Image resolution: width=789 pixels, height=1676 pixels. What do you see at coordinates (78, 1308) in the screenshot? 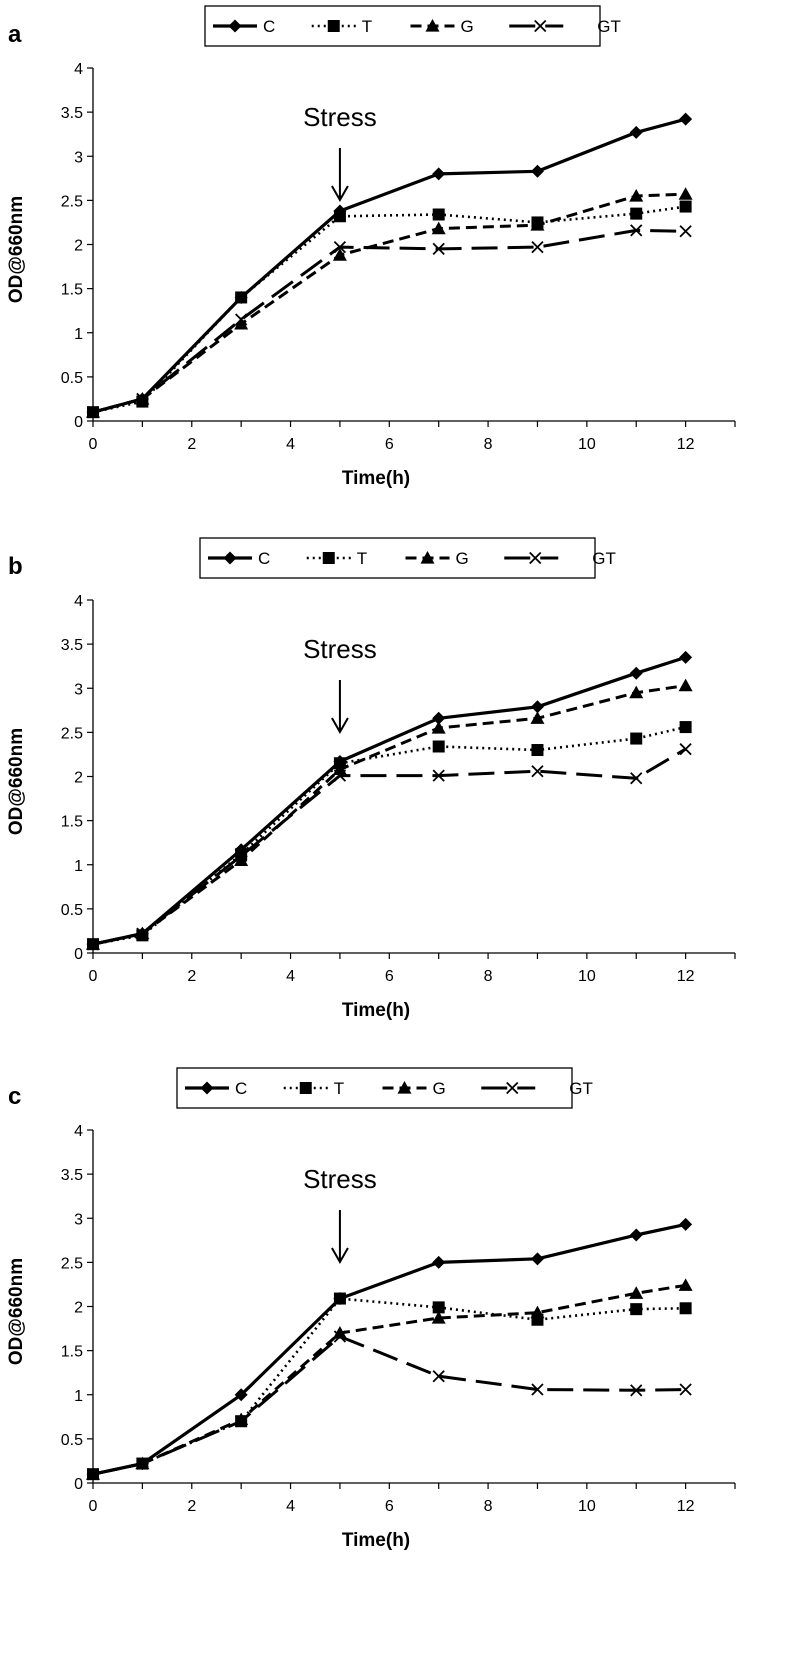
I see `y-tick-label: 2` at bounding box center [78, 1308].